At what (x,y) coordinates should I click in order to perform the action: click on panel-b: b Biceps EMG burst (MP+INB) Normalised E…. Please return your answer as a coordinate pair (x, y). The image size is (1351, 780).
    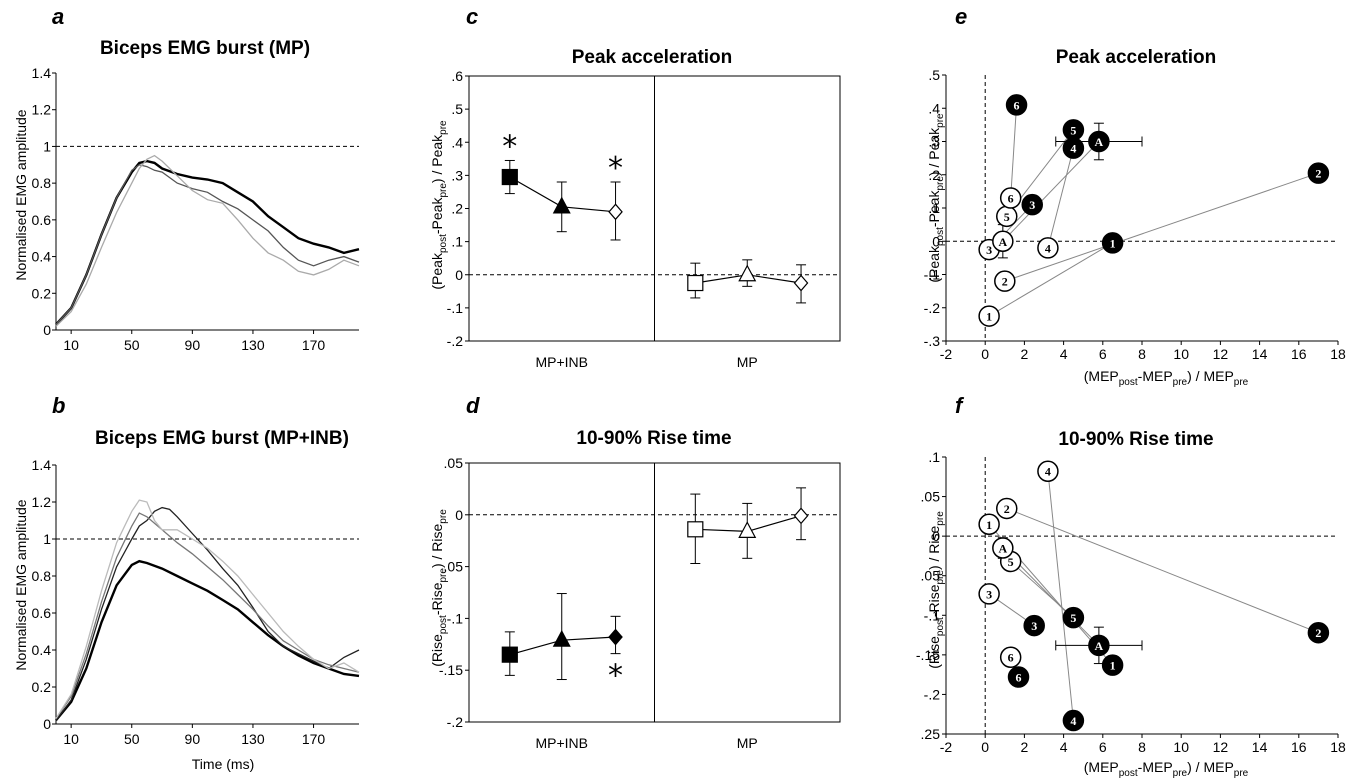
    Looking at the image, I should click on (186, 582).